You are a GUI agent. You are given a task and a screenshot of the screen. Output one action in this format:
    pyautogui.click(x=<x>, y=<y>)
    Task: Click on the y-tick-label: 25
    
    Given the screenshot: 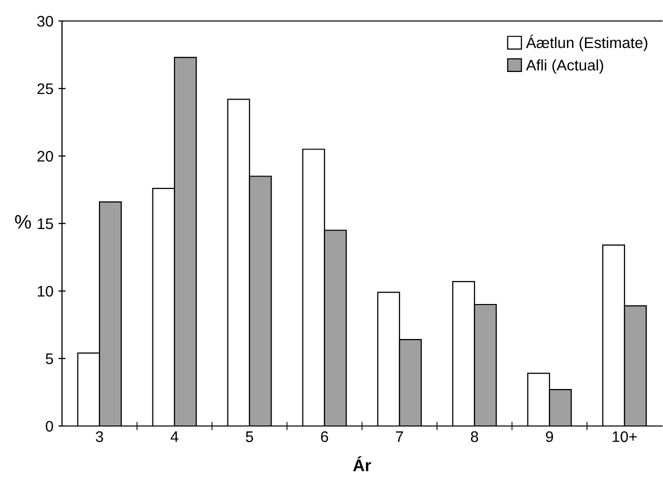 What is the action you would take?
    pyautogui.click(x=45, y=88)
    